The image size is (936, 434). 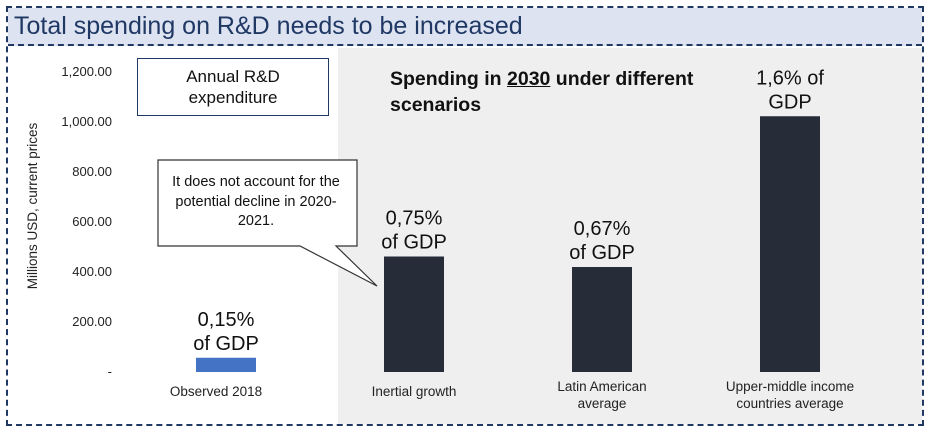 I want to click on scenario-header-after: under different scenarios, so click(x=542, y=92).